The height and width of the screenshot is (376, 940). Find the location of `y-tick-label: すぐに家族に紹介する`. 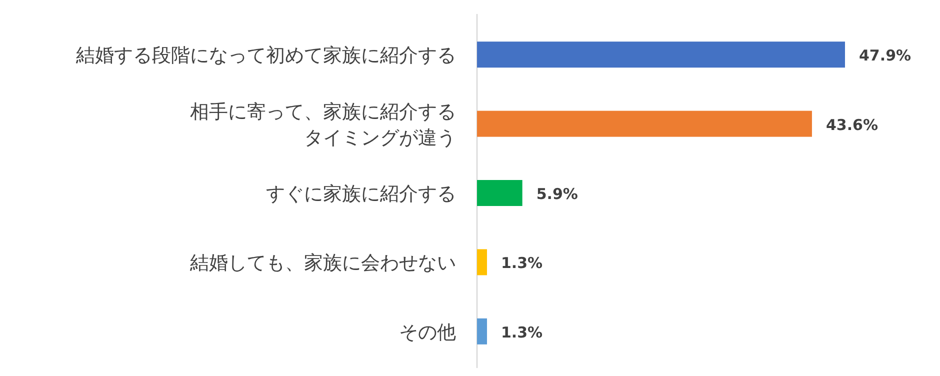

y-tick-label: すぐに家族に紹介する is located at coordinates (361, 194).